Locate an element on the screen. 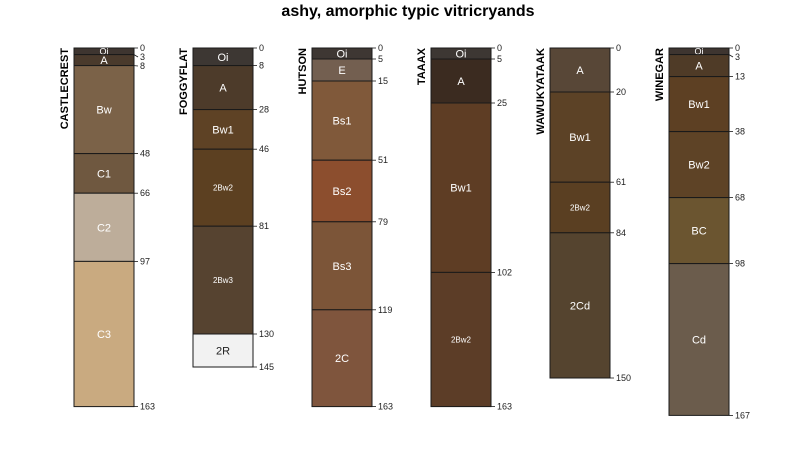 The height and width of the screenshot is (450, 800). depth-label: 15 is located at coordinates (383, 81).